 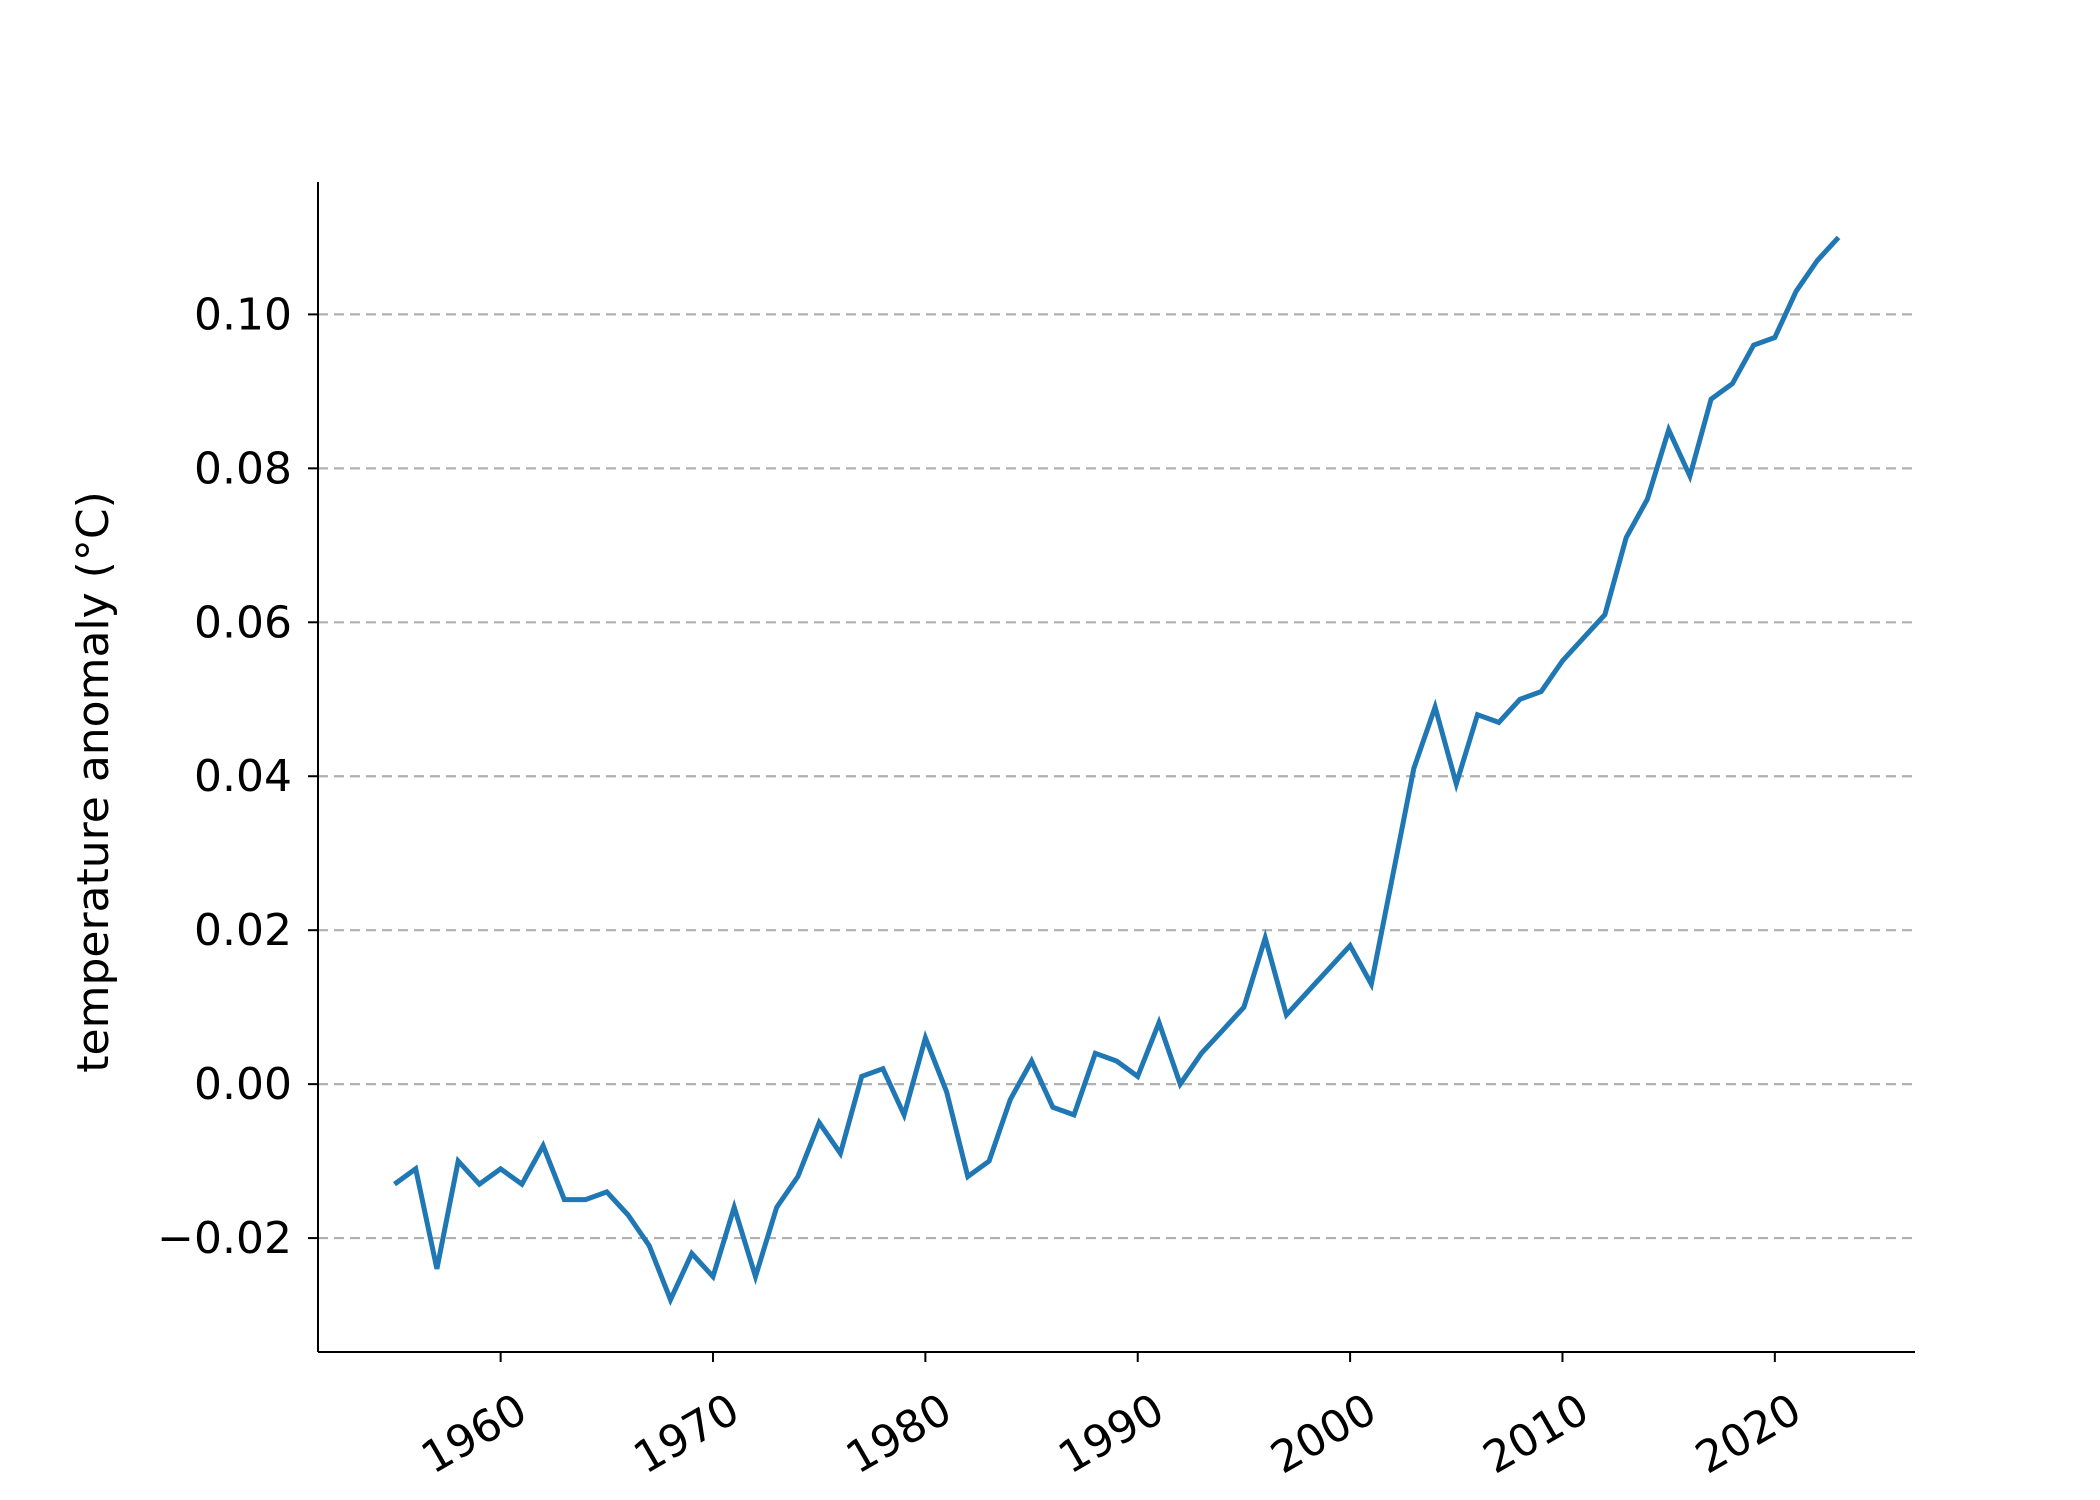 What do you see at coordinates (224, 1238) in the screenshot?
I see `y-tick-label: −0.02` at bounding box center [224, 1238].